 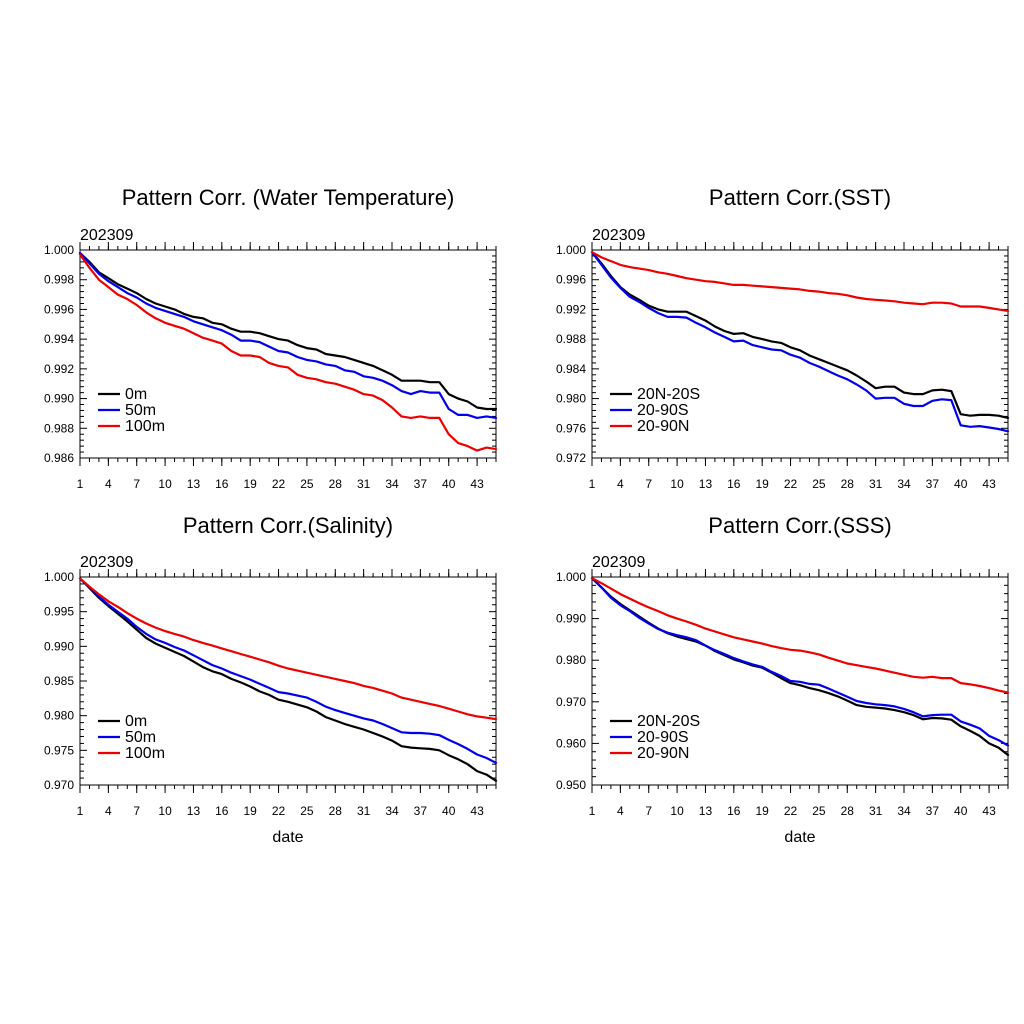 What do you see at coordinates (706, 484) in the screenshot?
I see `x-tick-label: 13` at bounding box center [706, 484].